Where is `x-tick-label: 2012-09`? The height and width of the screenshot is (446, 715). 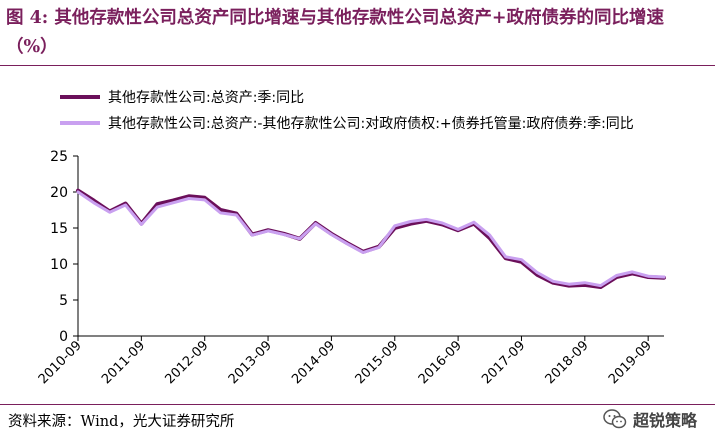 x-tick-label: 2012-09 is located at coordinates (187, 362).